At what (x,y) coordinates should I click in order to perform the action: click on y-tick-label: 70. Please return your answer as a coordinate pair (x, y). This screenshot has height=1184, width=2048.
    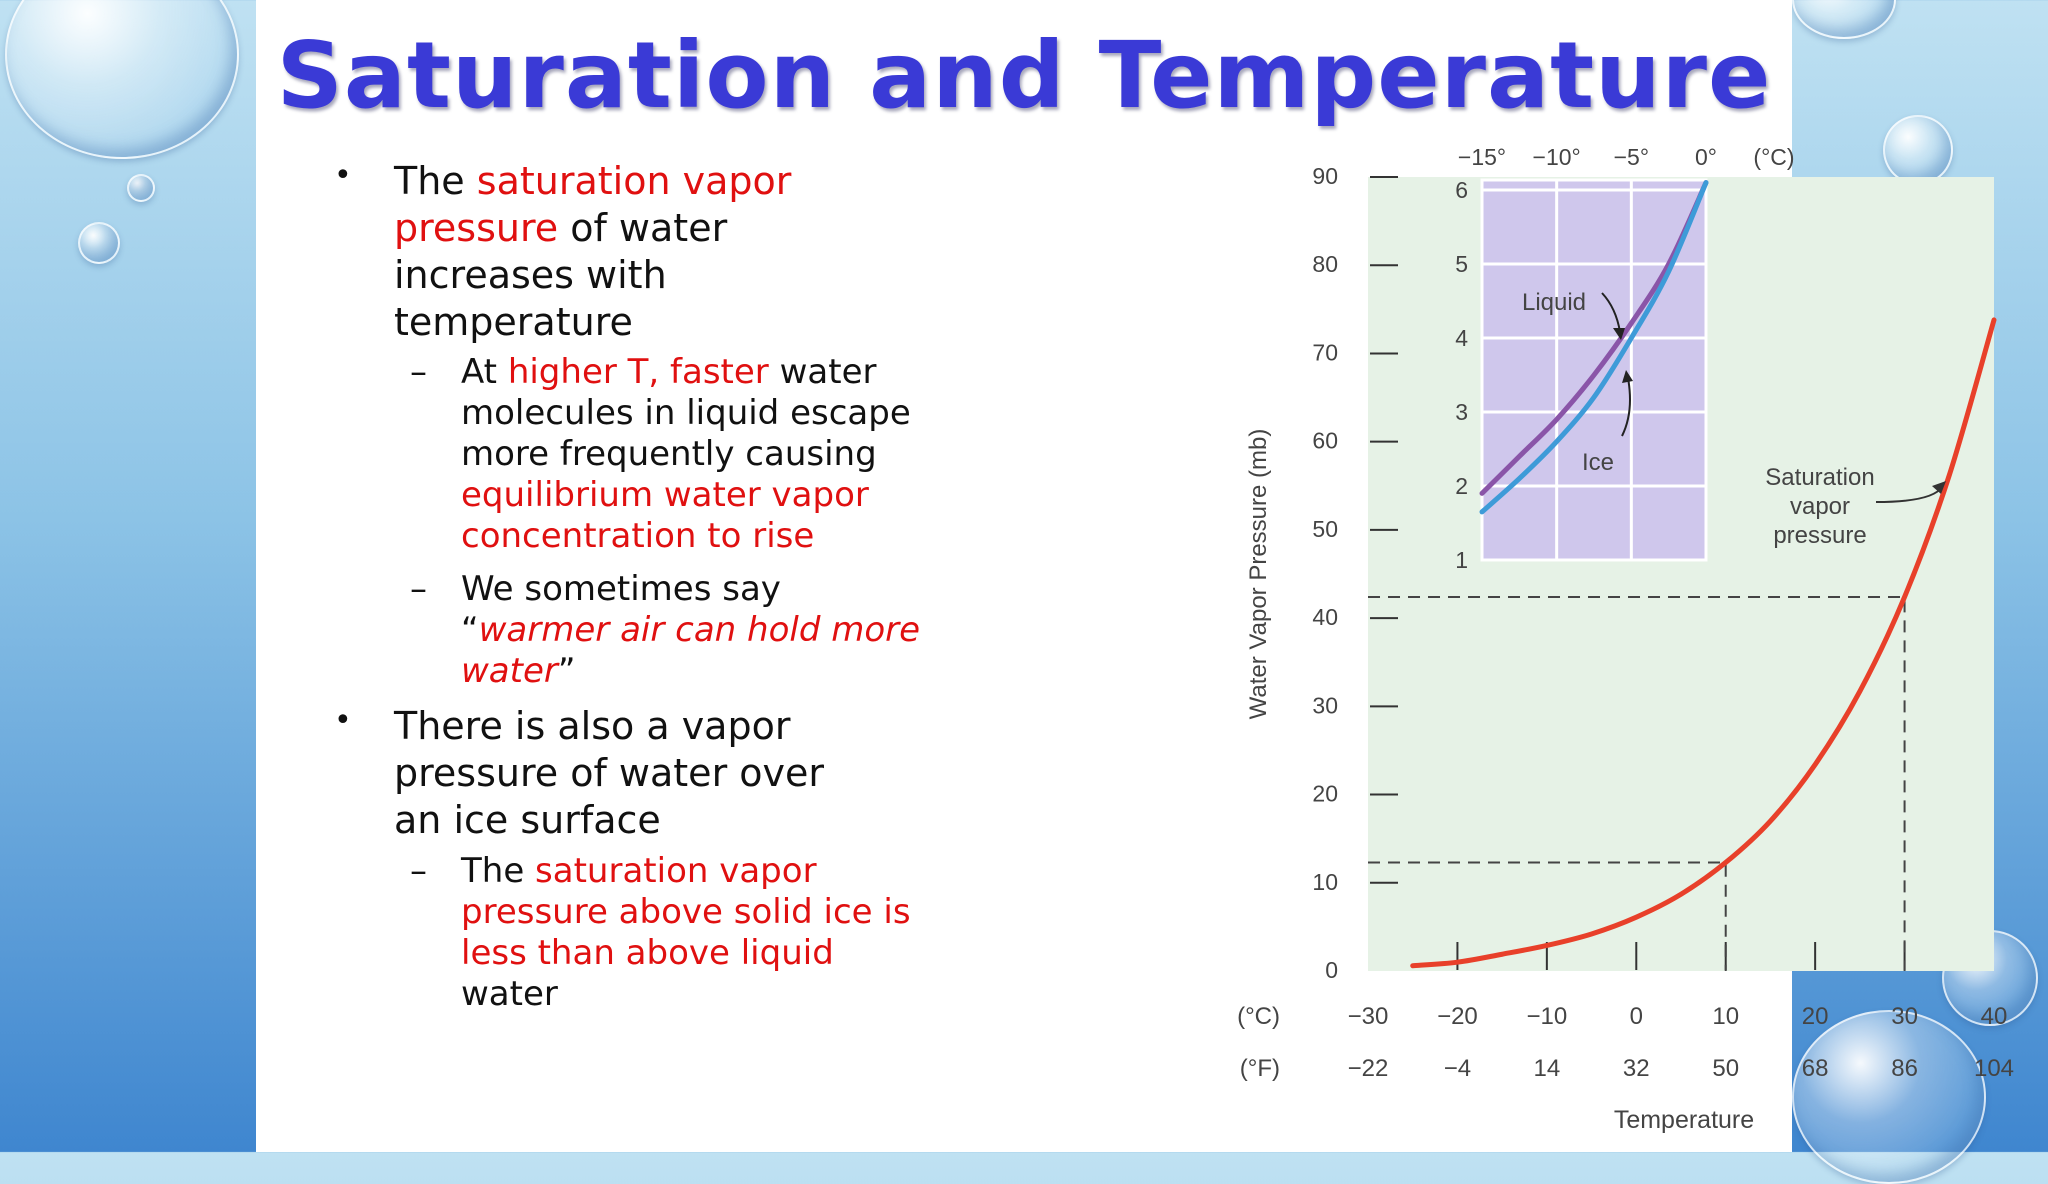
    Looking at the image, I should click on (1325, 352).